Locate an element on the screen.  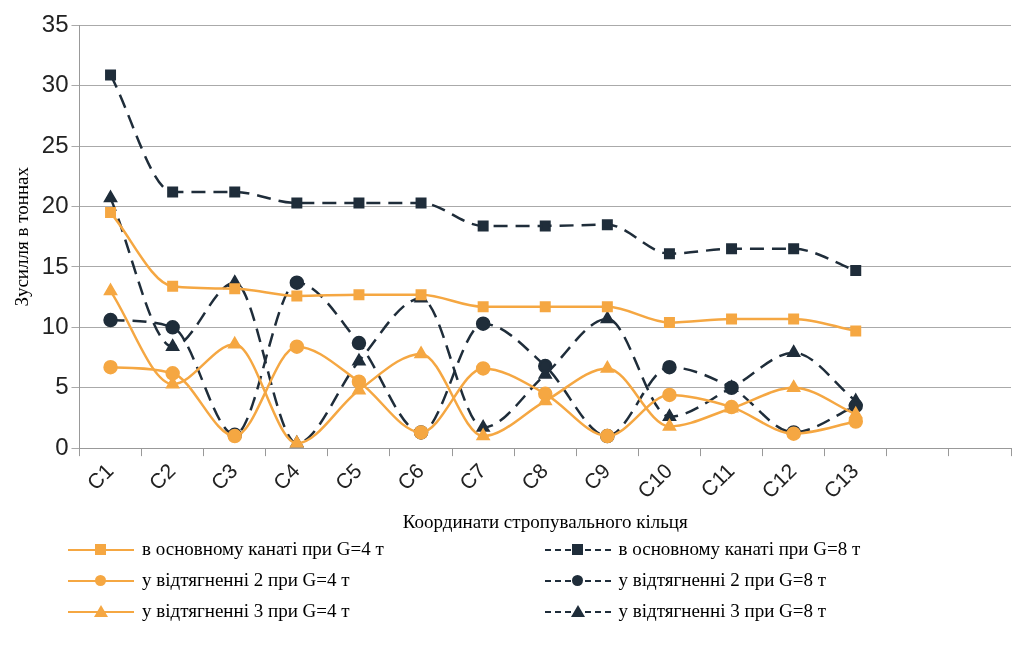
y-tick-label: 10 is located at coordinates (55, 325).